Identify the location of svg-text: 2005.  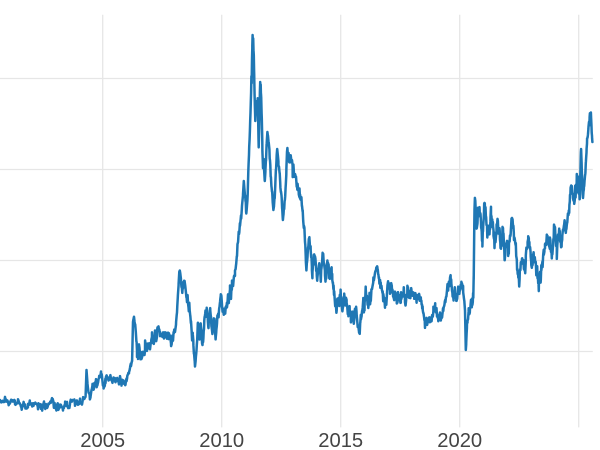
(102, 440).